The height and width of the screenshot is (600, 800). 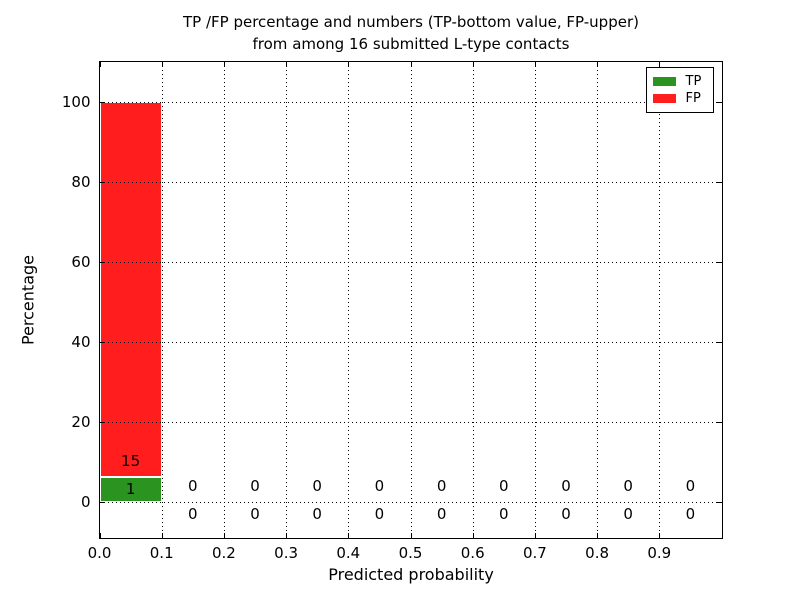 What do you see at coordinates (348, 552) in the screenshot?
I see `x-tick-label: 0.4` at bounding box center [348, 552].